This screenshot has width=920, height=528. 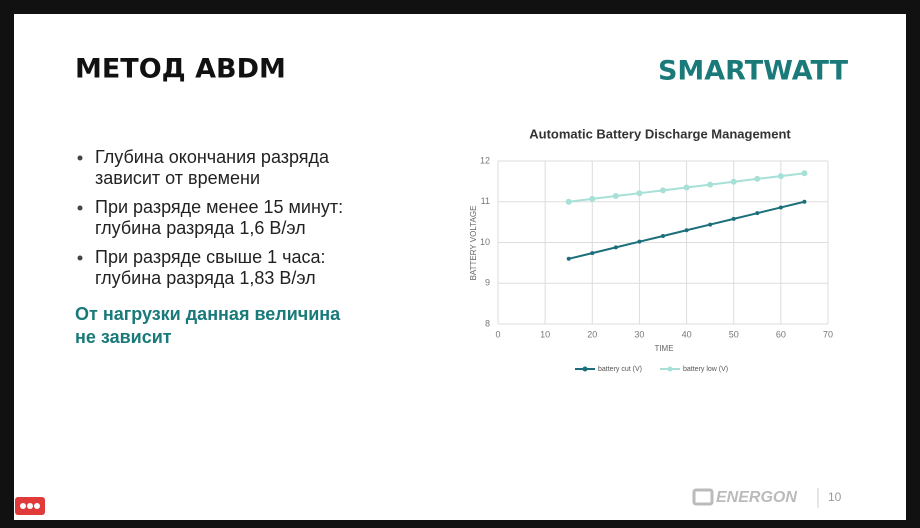 What do you see at coordinates (485, 201) in the screenshot?
I see `y-tick-label: 11` at bounding box center [485, 201].